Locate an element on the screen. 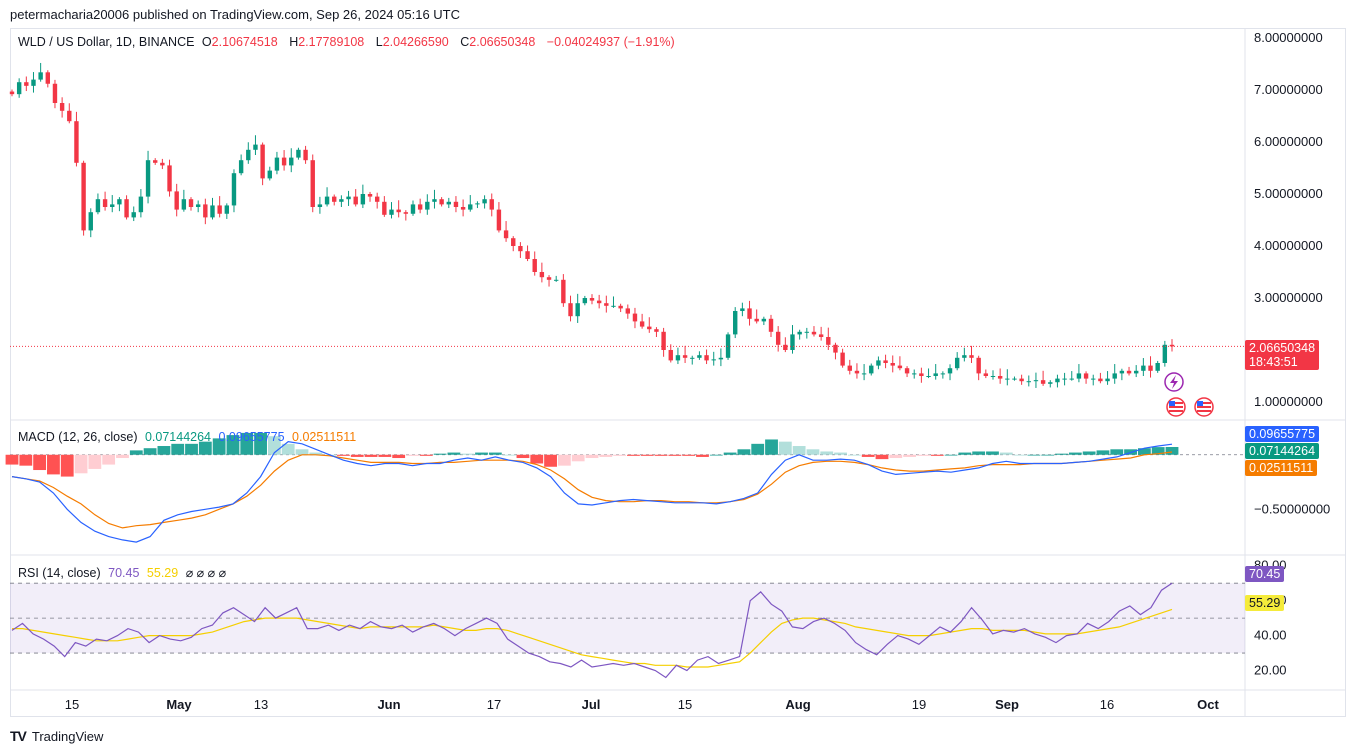  close-value: 2.06650348 is located at coordinates (502, 42).